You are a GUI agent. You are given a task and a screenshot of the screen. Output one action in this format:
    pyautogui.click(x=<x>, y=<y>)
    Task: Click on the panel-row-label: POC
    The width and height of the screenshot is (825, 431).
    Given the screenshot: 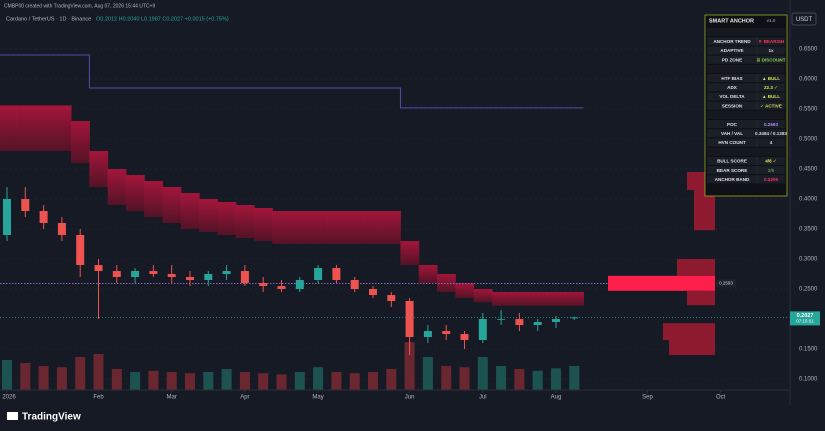 What is the action you would take?
    pyautogui.click(x=732, y=124)
    